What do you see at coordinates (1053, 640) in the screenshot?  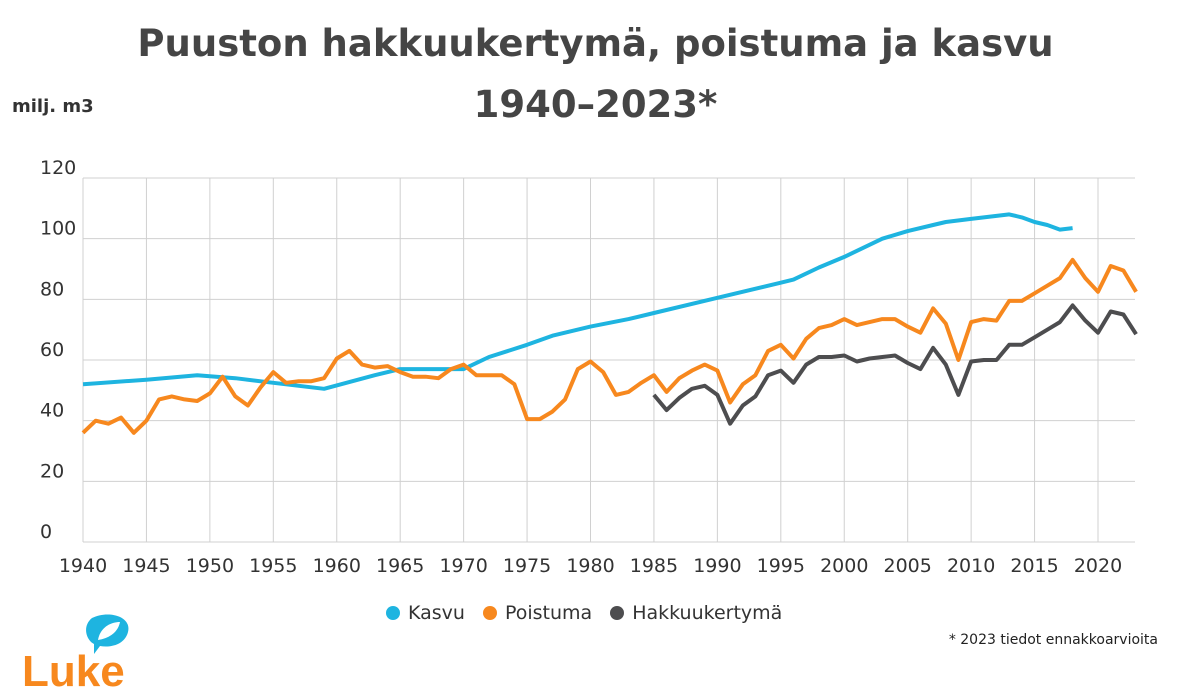 I see `footnote: * 2023 tiedot ennakkoarvioita` at bounding box center [1053, 640].